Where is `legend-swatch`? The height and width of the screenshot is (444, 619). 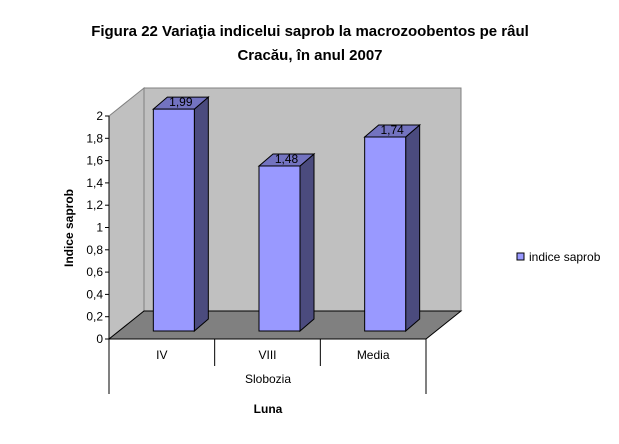
legend-swatch is located at coordinates (520, 256).